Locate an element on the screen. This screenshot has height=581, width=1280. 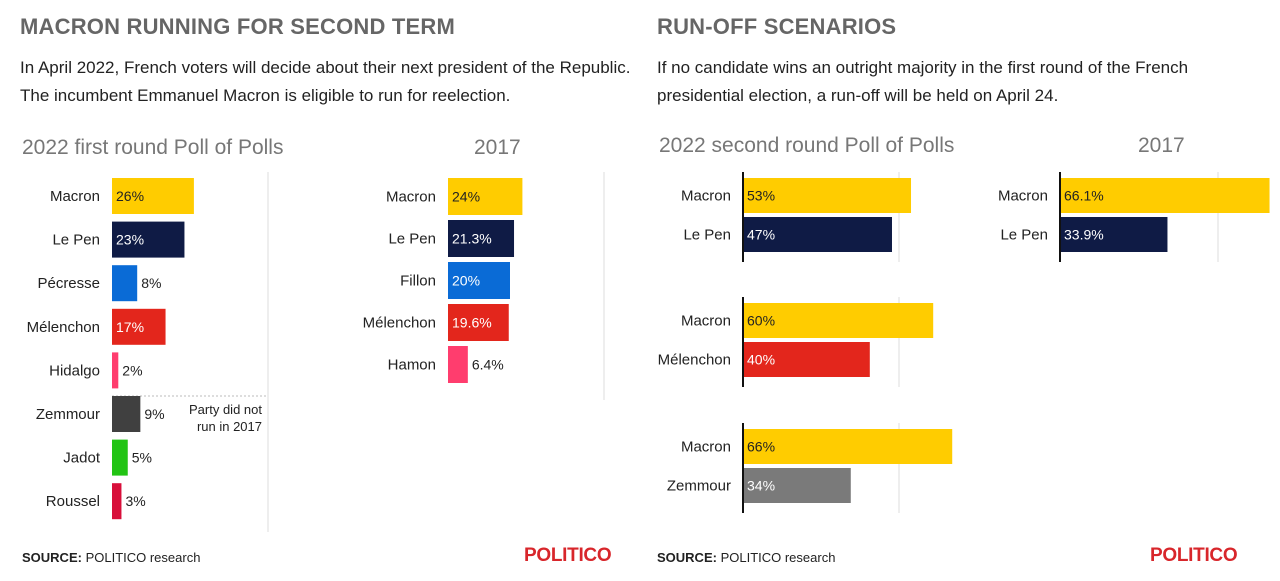
value-label-le-pen-r1-2022-1: 23% is located at coordinates (130, 240).